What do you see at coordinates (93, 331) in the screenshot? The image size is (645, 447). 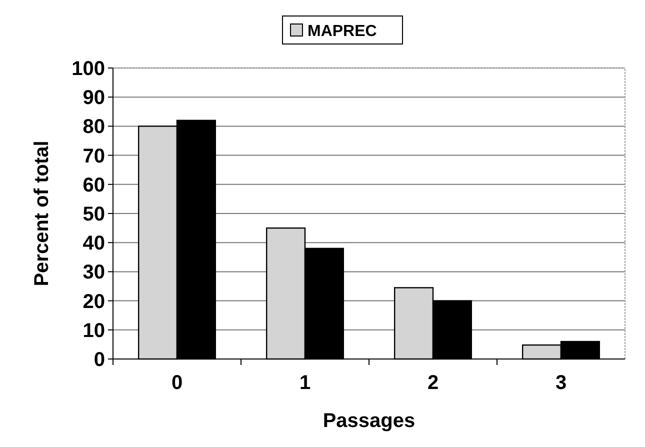 I see `y-tick-label: 10` at bounding box center [93, 331].